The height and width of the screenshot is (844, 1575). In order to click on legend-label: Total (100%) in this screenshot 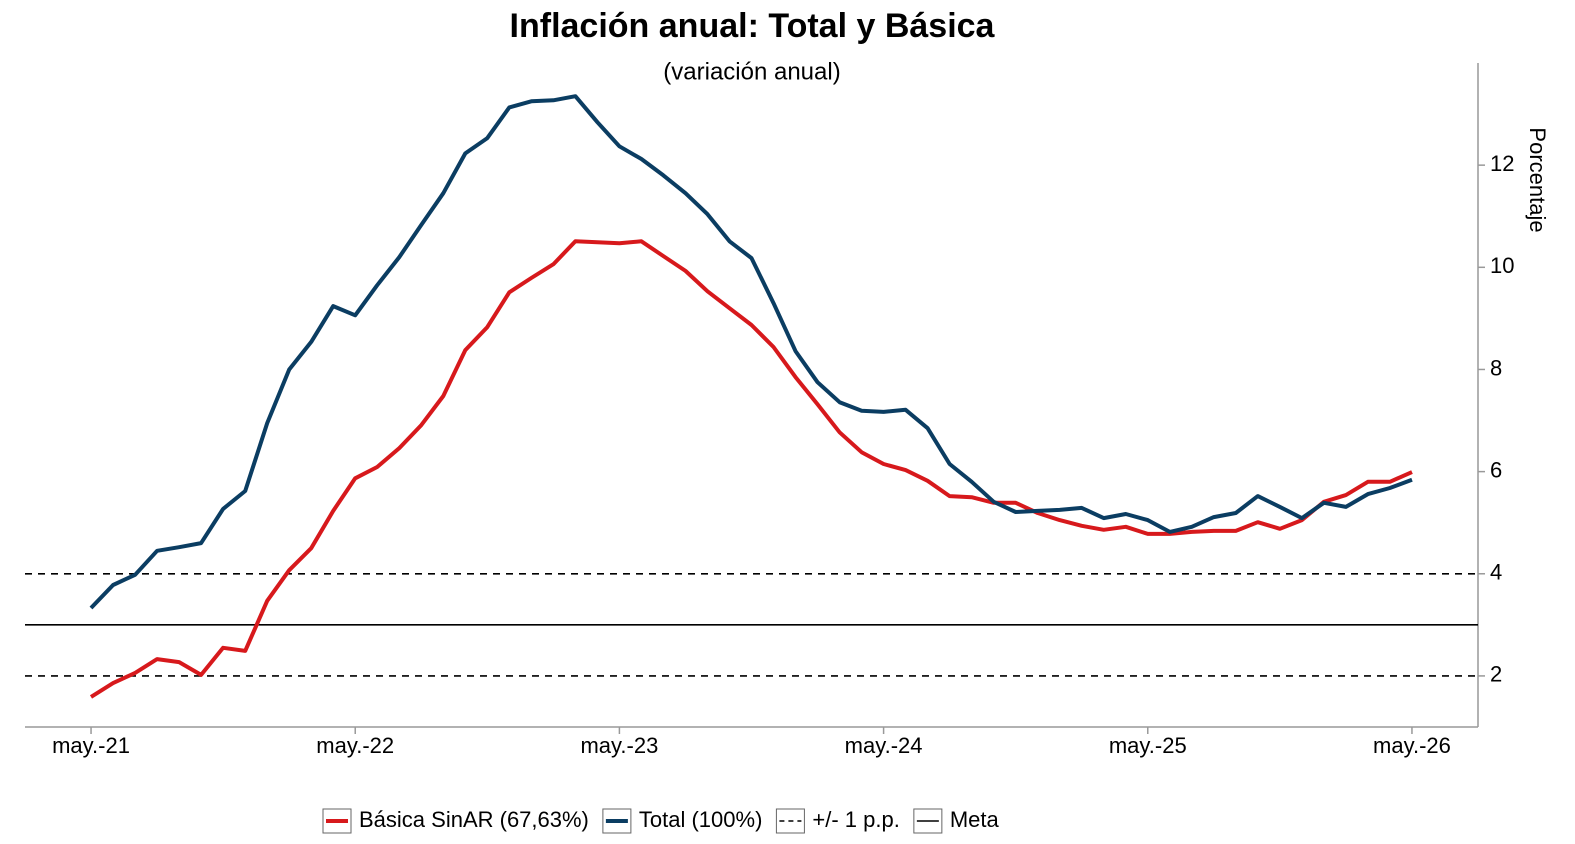, I will do `click(701, 819)`.